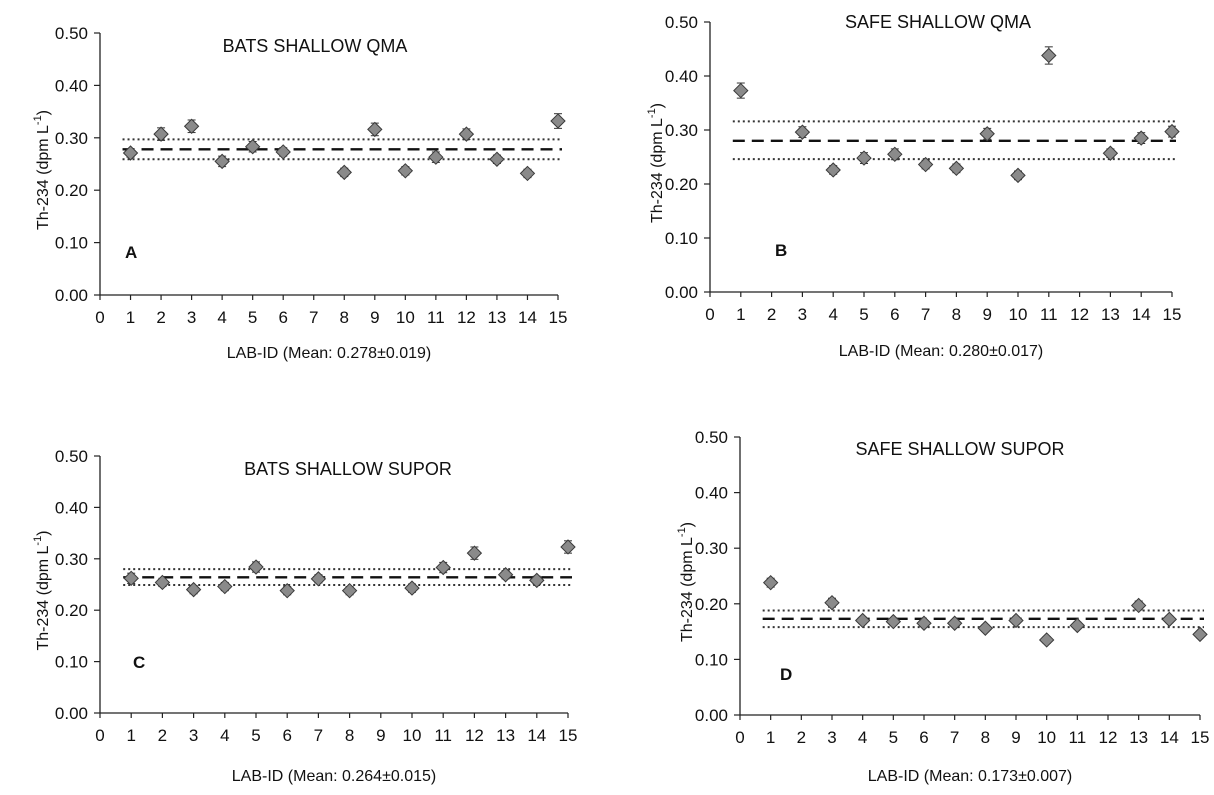 The image size is (1214, 795). I want to click on chart-title: SAFE SHALLOW QMA, so click(938, 22).